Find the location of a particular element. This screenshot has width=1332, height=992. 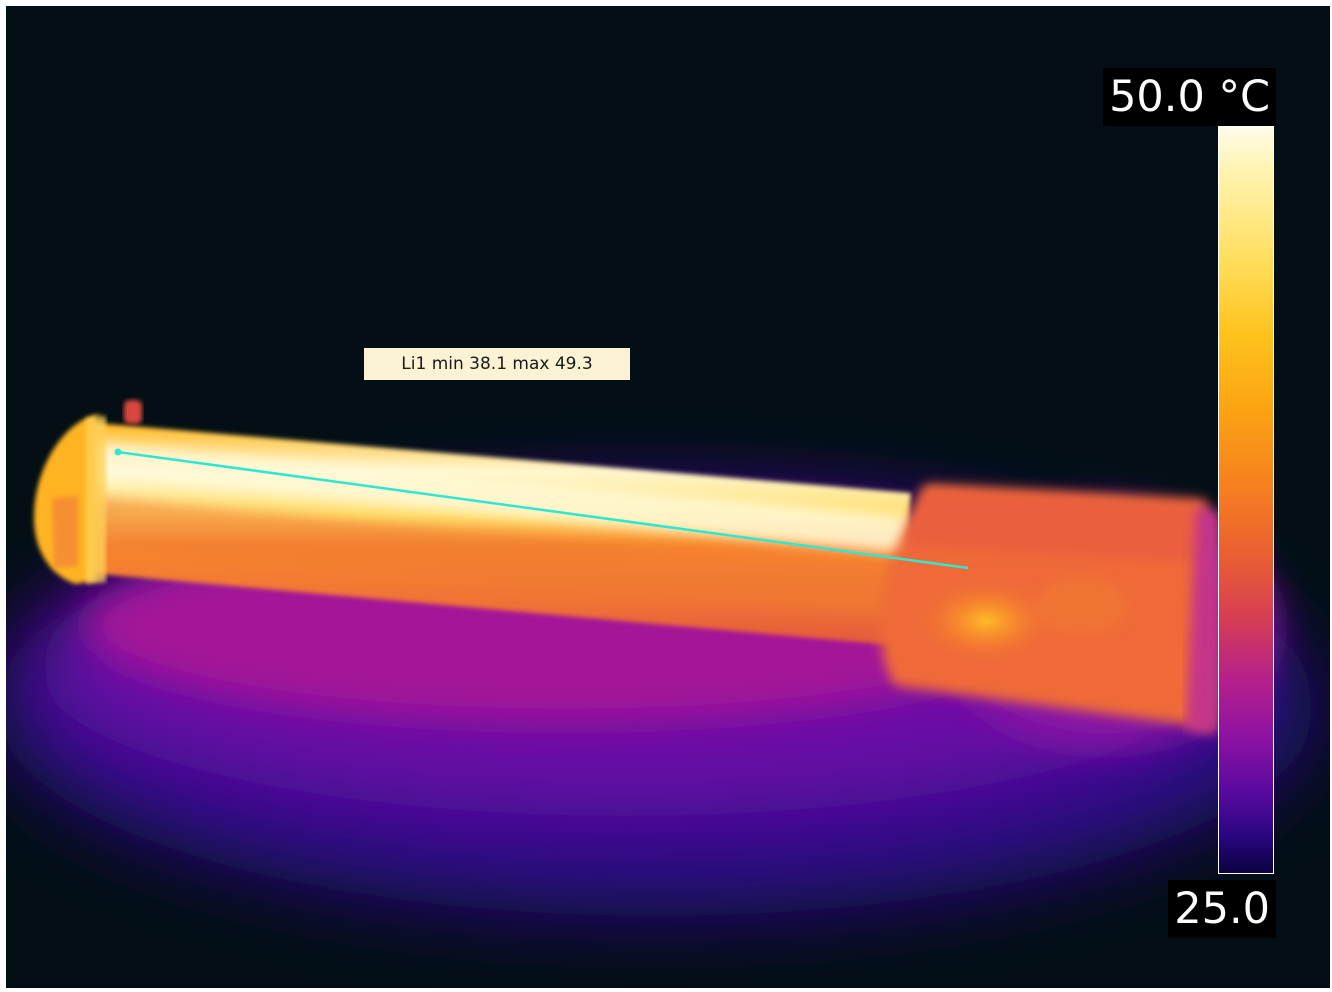

scale-min-label: 25.0 is located at coordinates (1222, 909).